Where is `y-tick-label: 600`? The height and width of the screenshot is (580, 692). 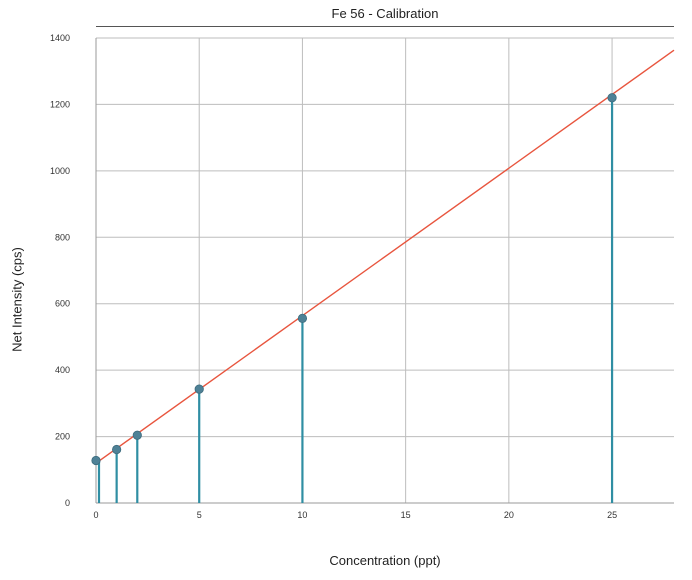
y-tick-label: 600 is located at coordinates (62, 304).